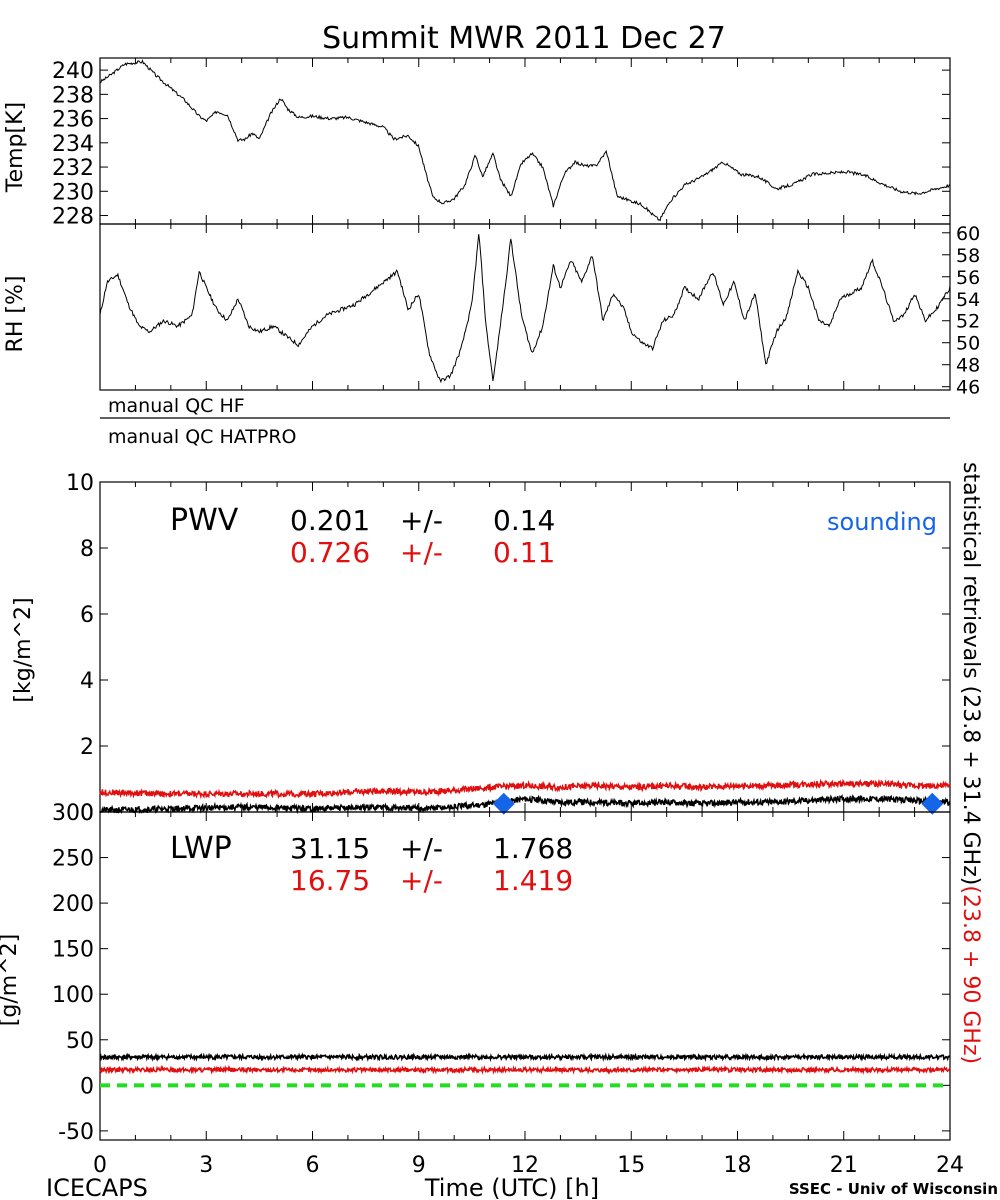  Describe the element at coordinates (524, 38) in the screenshot. I see `chart-title: Summit MWR 2011 Dec 27` at that location.